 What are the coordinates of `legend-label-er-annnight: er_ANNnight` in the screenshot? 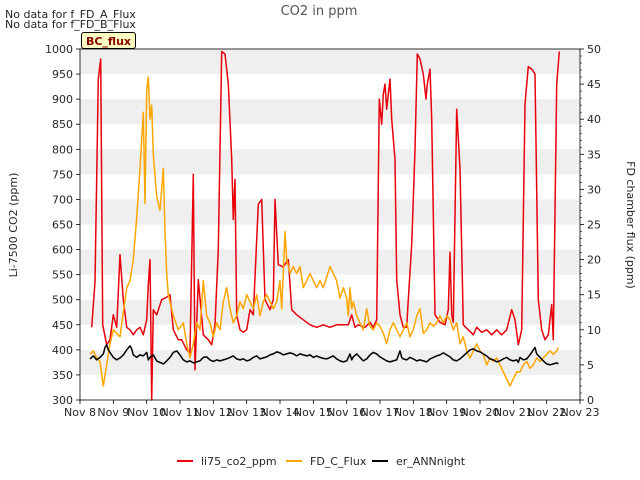 It's located at (431, 461).